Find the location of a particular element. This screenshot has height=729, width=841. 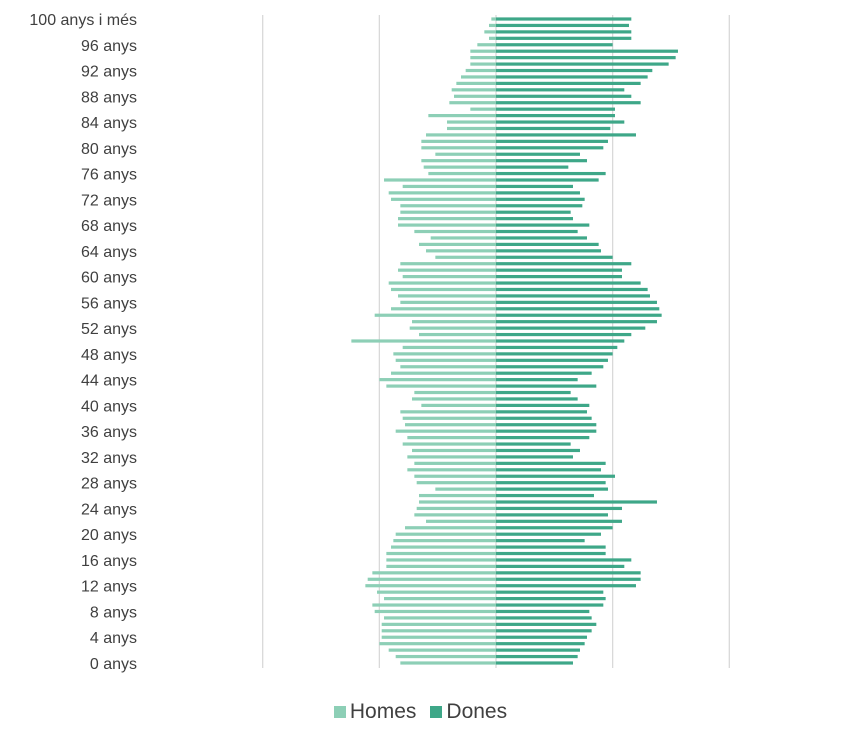

age-tick-label: 76 anys is located at coordinates (109, 175).